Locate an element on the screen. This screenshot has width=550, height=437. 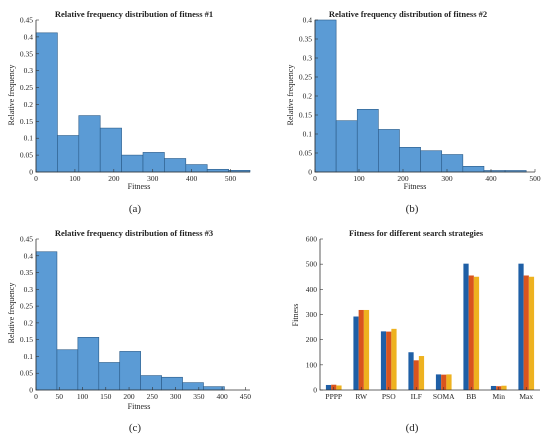
category-label-d: SOMA is located at coordinates (444, 396).